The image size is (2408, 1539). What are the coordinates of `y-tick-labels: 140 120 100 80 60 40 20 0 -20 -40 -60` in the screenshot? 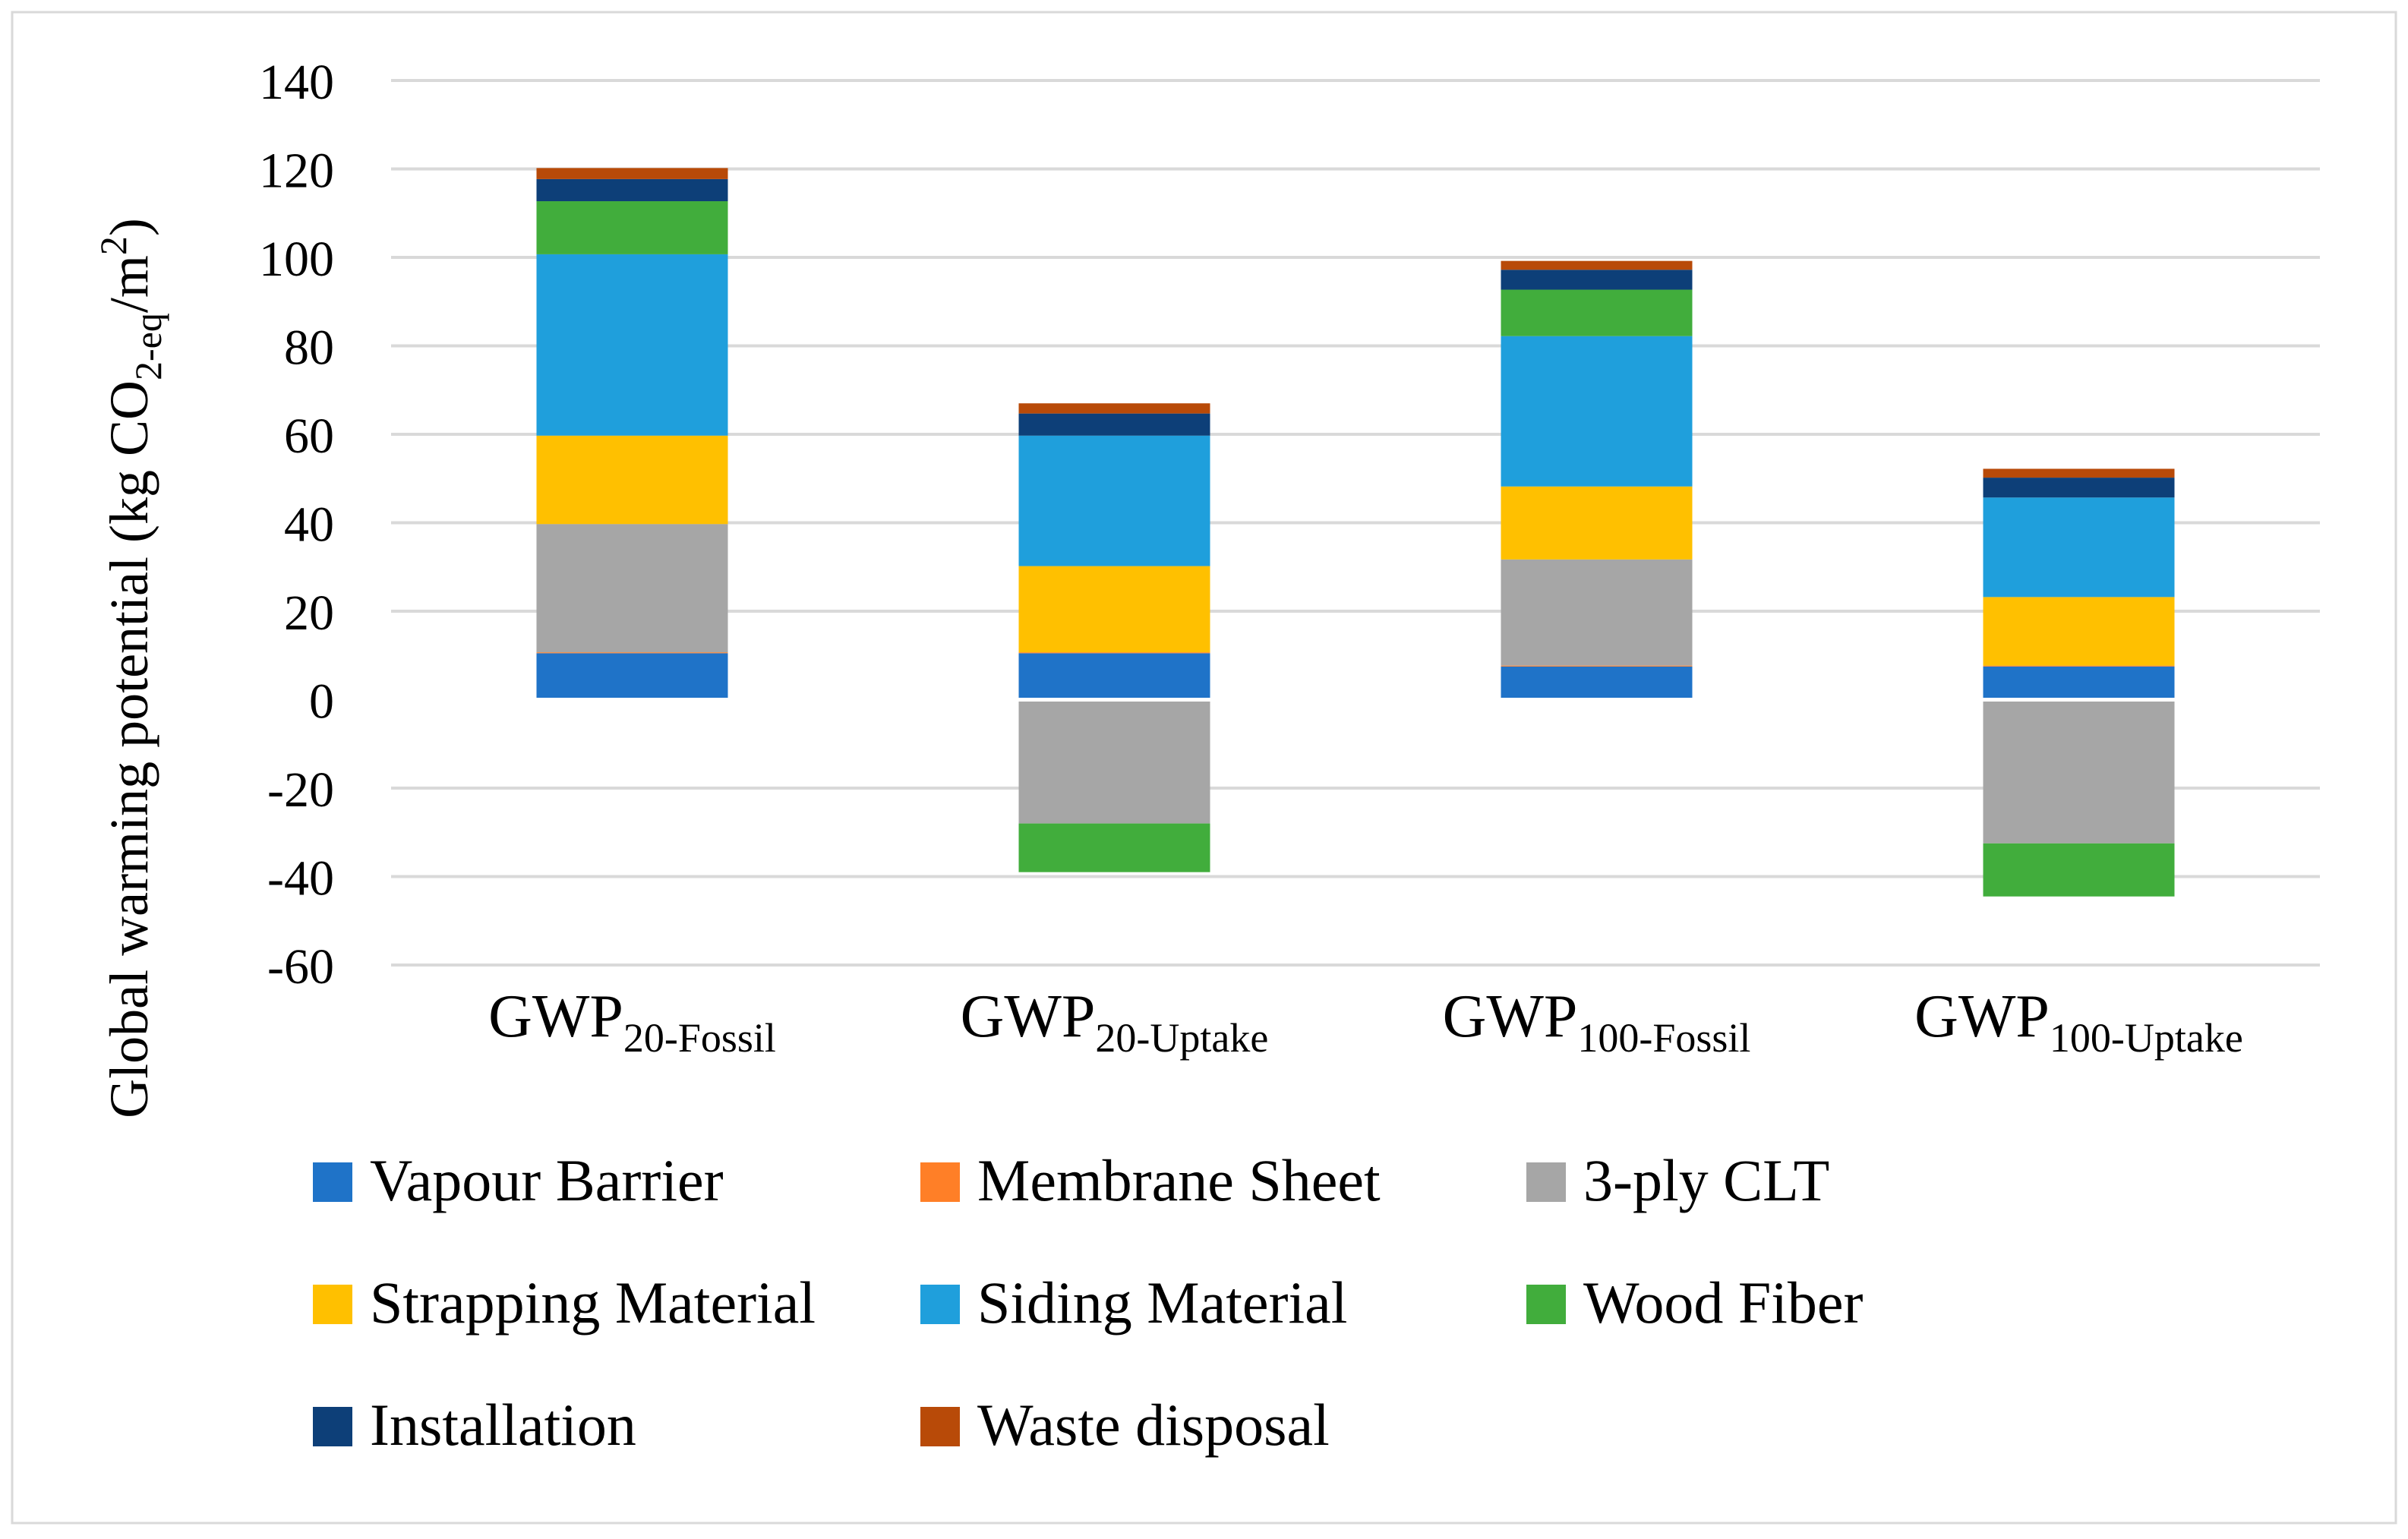 It's located at (296, 525).